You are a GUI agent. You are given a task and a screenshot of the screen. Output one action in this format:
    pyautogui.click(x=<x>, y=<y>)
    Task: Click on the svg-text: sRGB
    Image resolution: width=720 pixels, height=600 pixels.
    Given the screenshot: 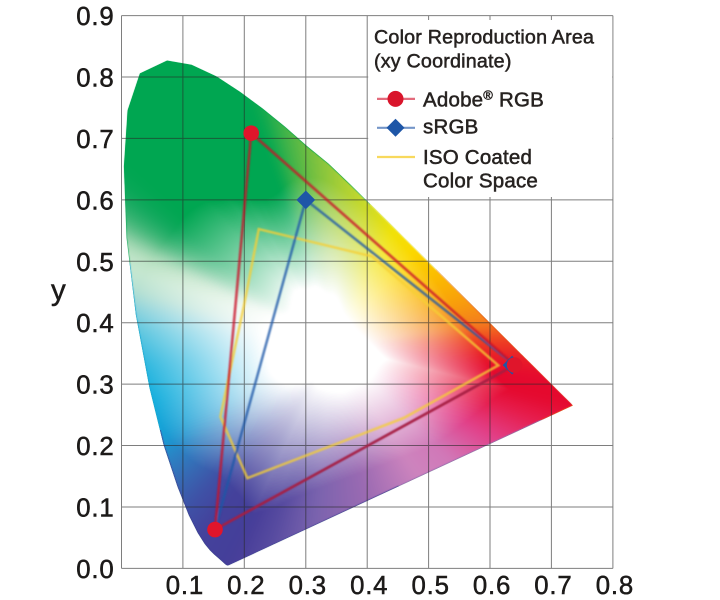 What is the action you would take?
    pyautogui.click(x=450, y=127)
    